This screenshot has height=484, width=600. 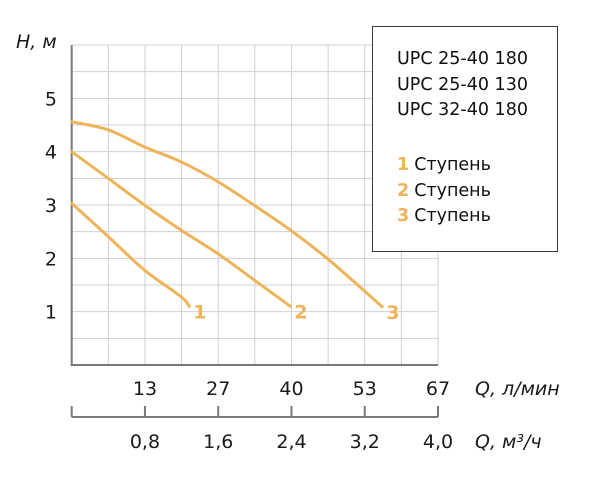 I want to click on secondary-x-tick-label: 1,6, so click(x=218, y=442).